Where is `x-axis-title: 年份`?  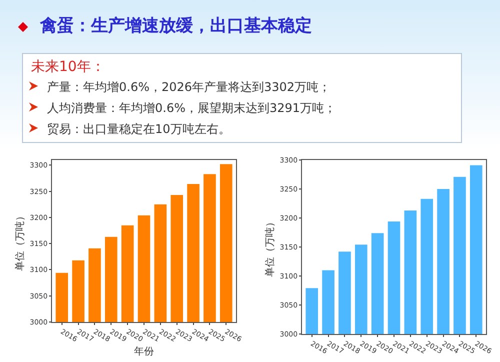
x-axis-title: 年份 is located at coordinates (144, 351).